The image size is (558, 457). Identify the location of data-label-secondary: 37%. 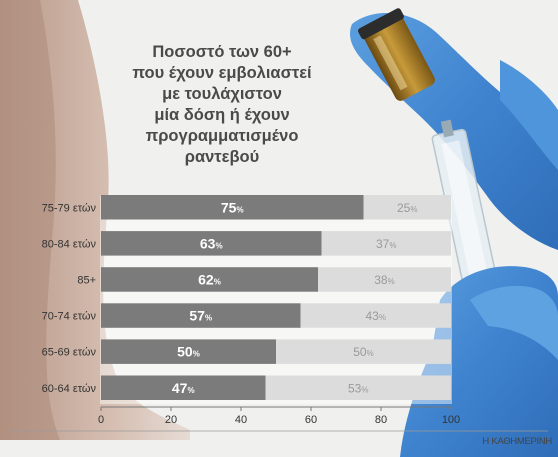
(386, 244).